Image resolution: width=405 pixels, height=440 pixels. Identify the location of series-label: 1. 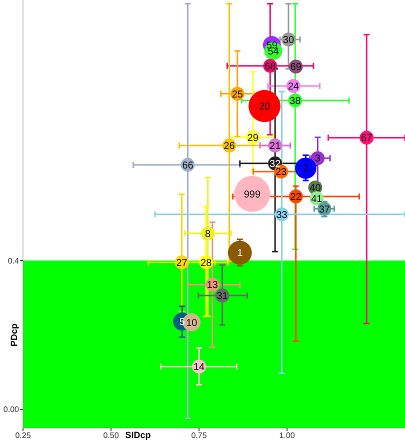
(240, 254).